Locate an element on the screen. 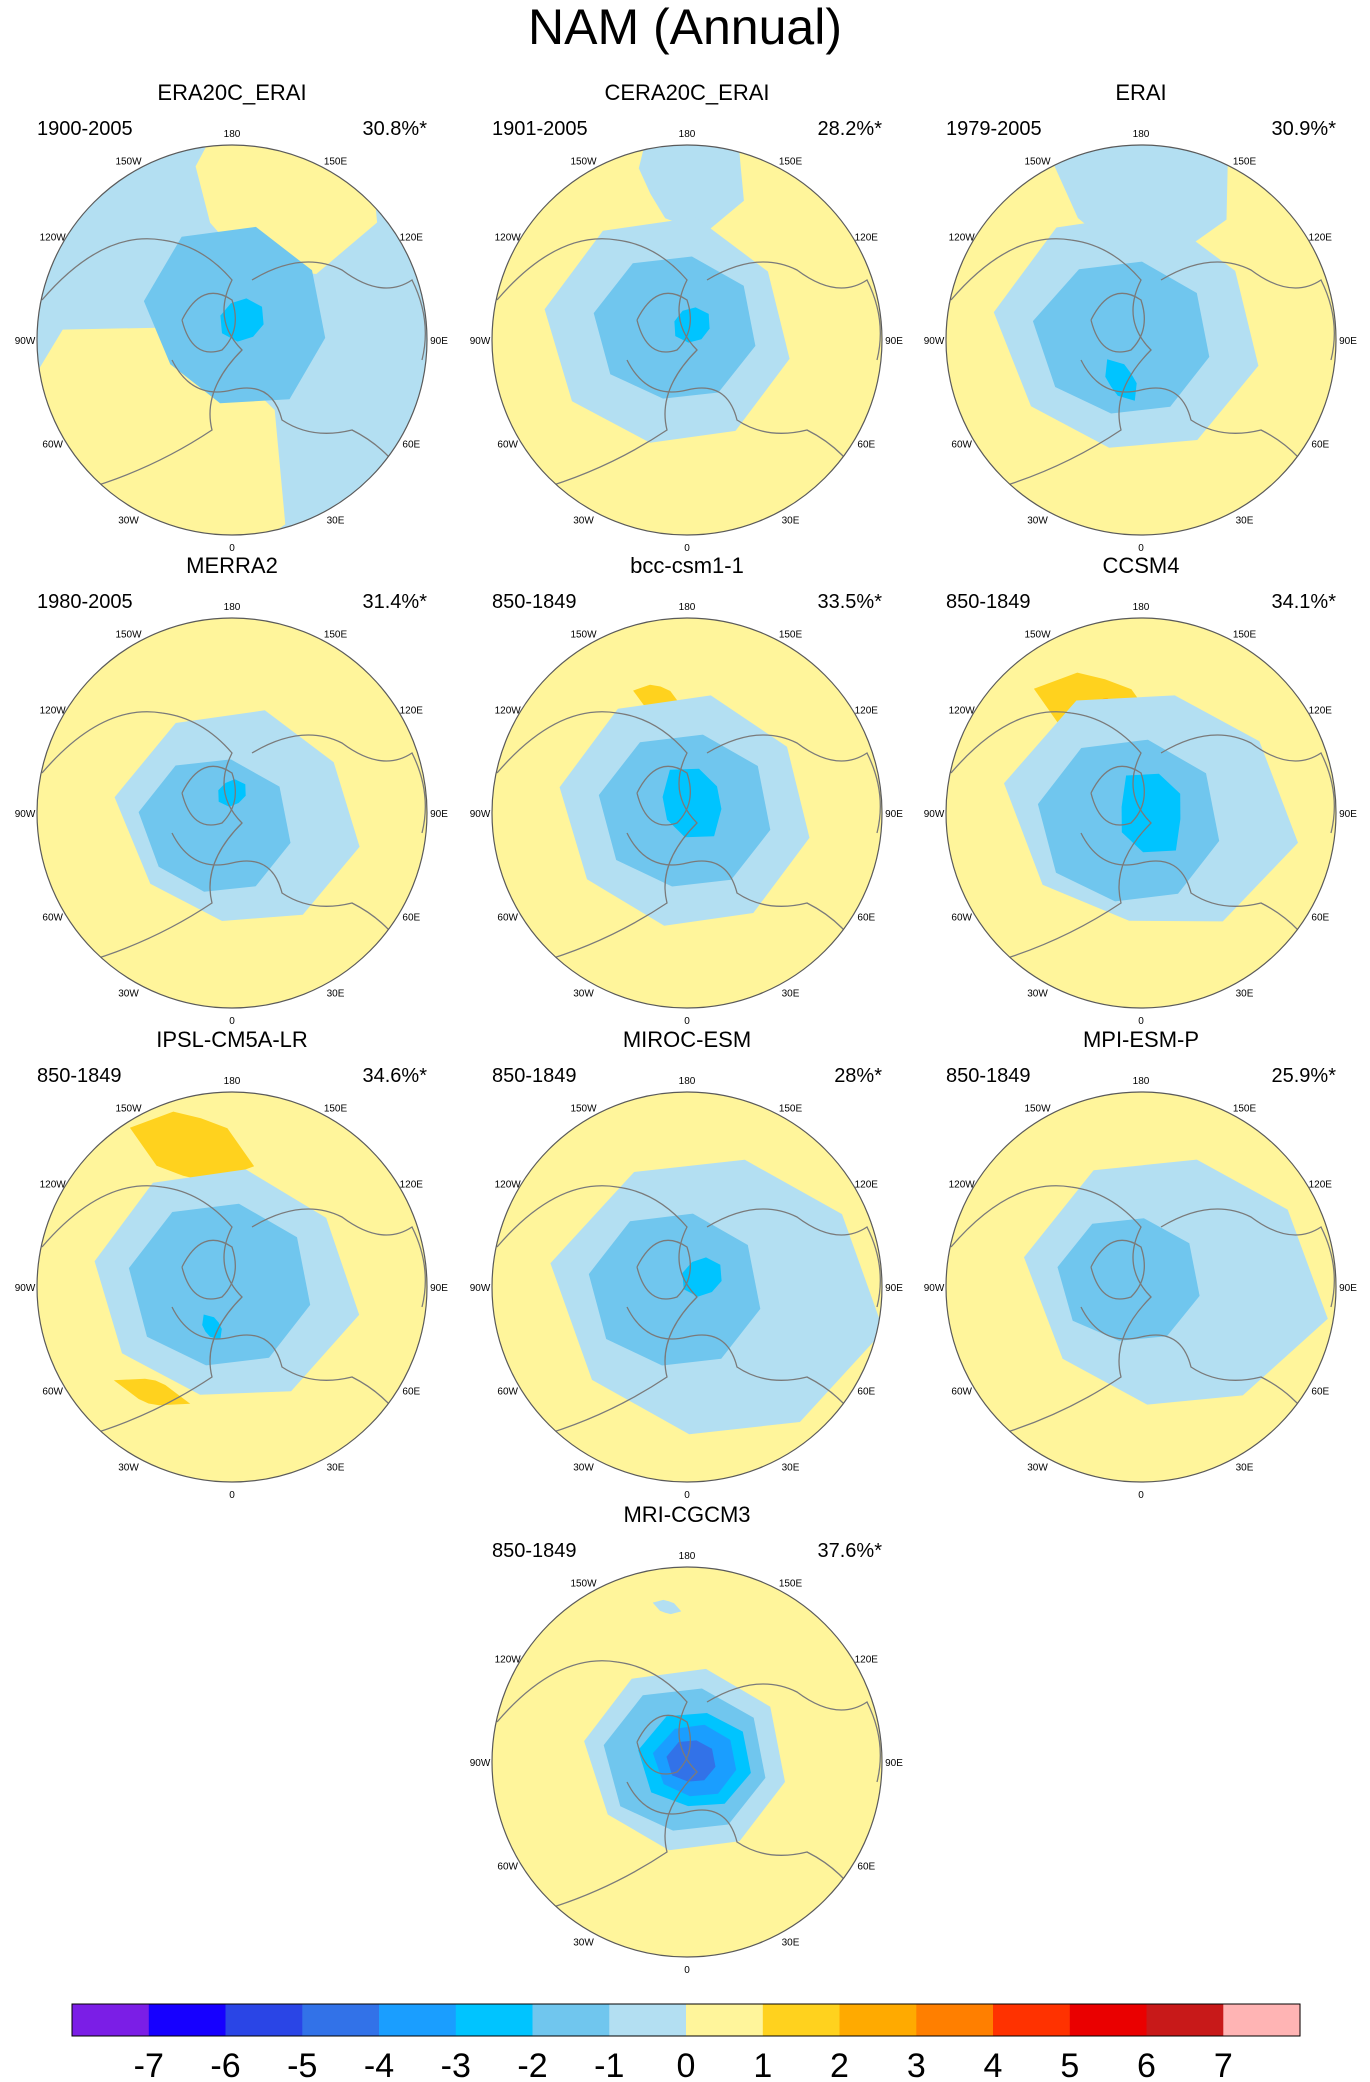  figure-title: NAM (Annual) is located at coordinates (685, 27).